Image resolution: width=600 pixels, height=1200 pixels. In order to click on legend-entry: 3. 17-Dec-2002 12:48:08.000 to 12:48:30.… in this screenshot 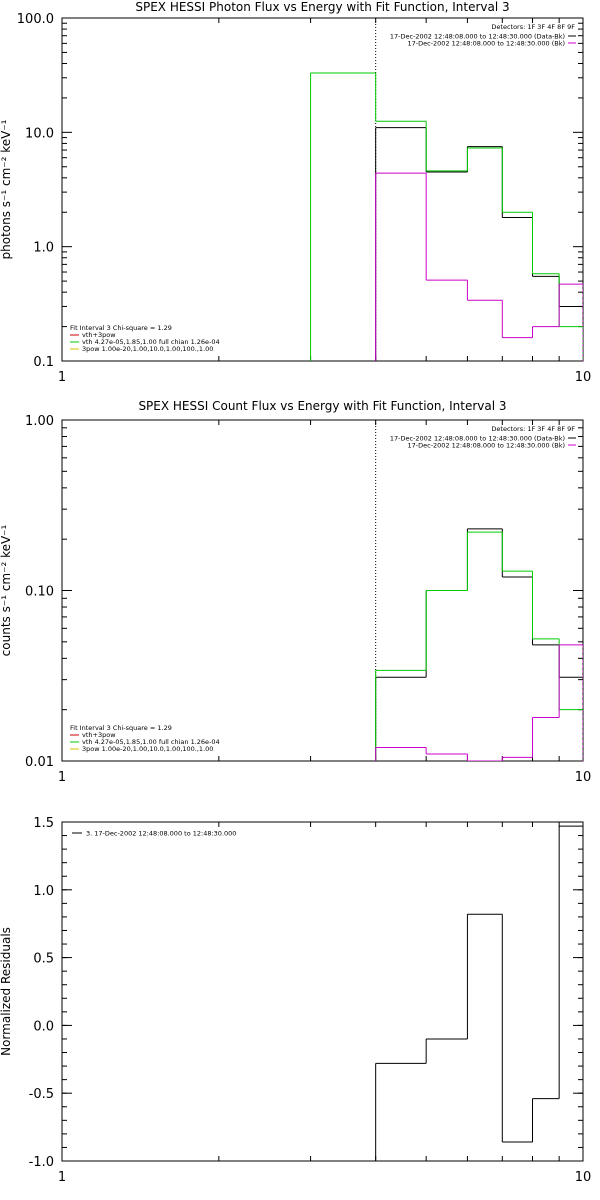, I will do `click(161, 834)`.